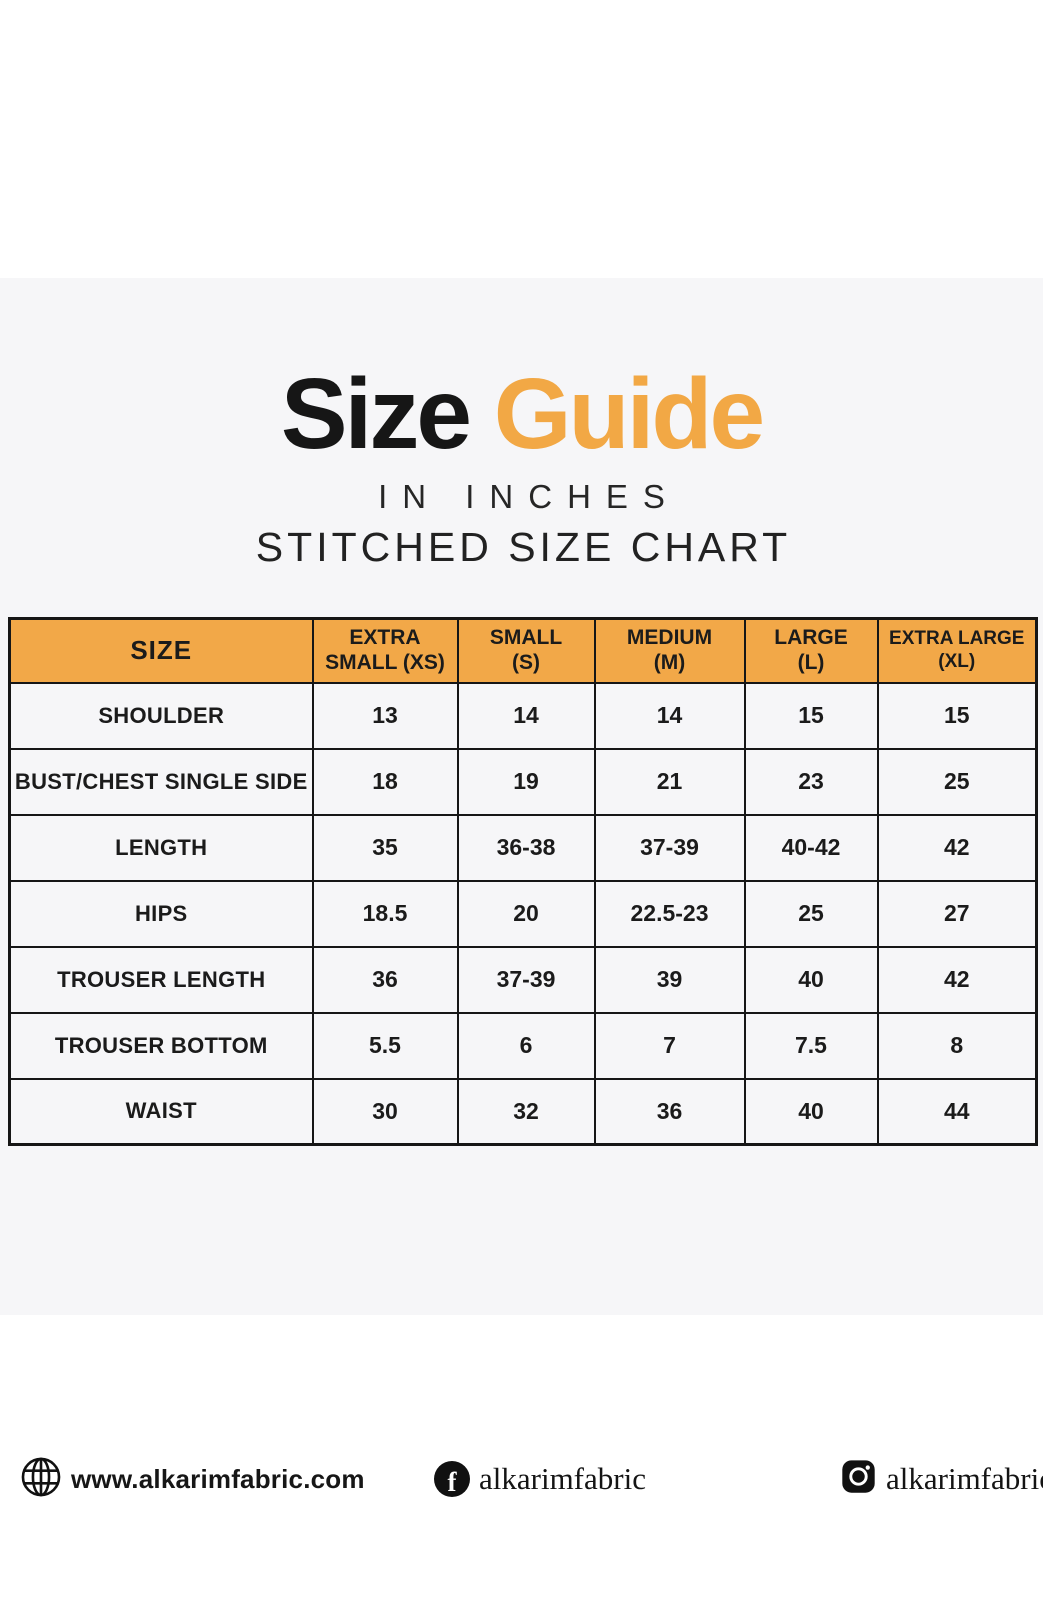 The width and height of the screenshot is (1043, 1600). Describe the element at coordinates (385, 1111) in the screenshot. I see `cell-value: 30` at that location.